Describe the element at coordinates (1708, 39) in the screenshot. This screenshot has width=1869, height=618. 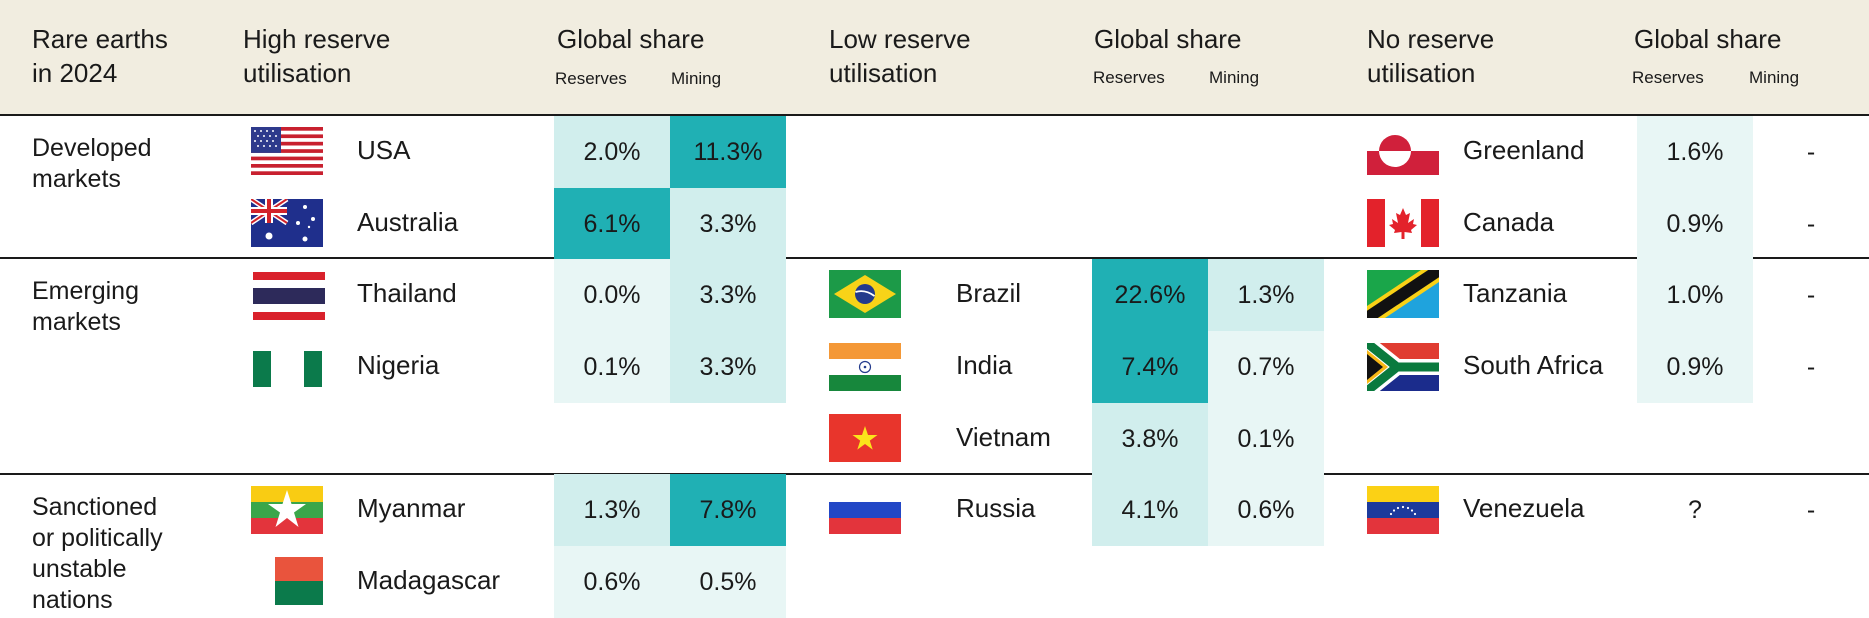
I see `header-global-share-none: Global share` at that location.